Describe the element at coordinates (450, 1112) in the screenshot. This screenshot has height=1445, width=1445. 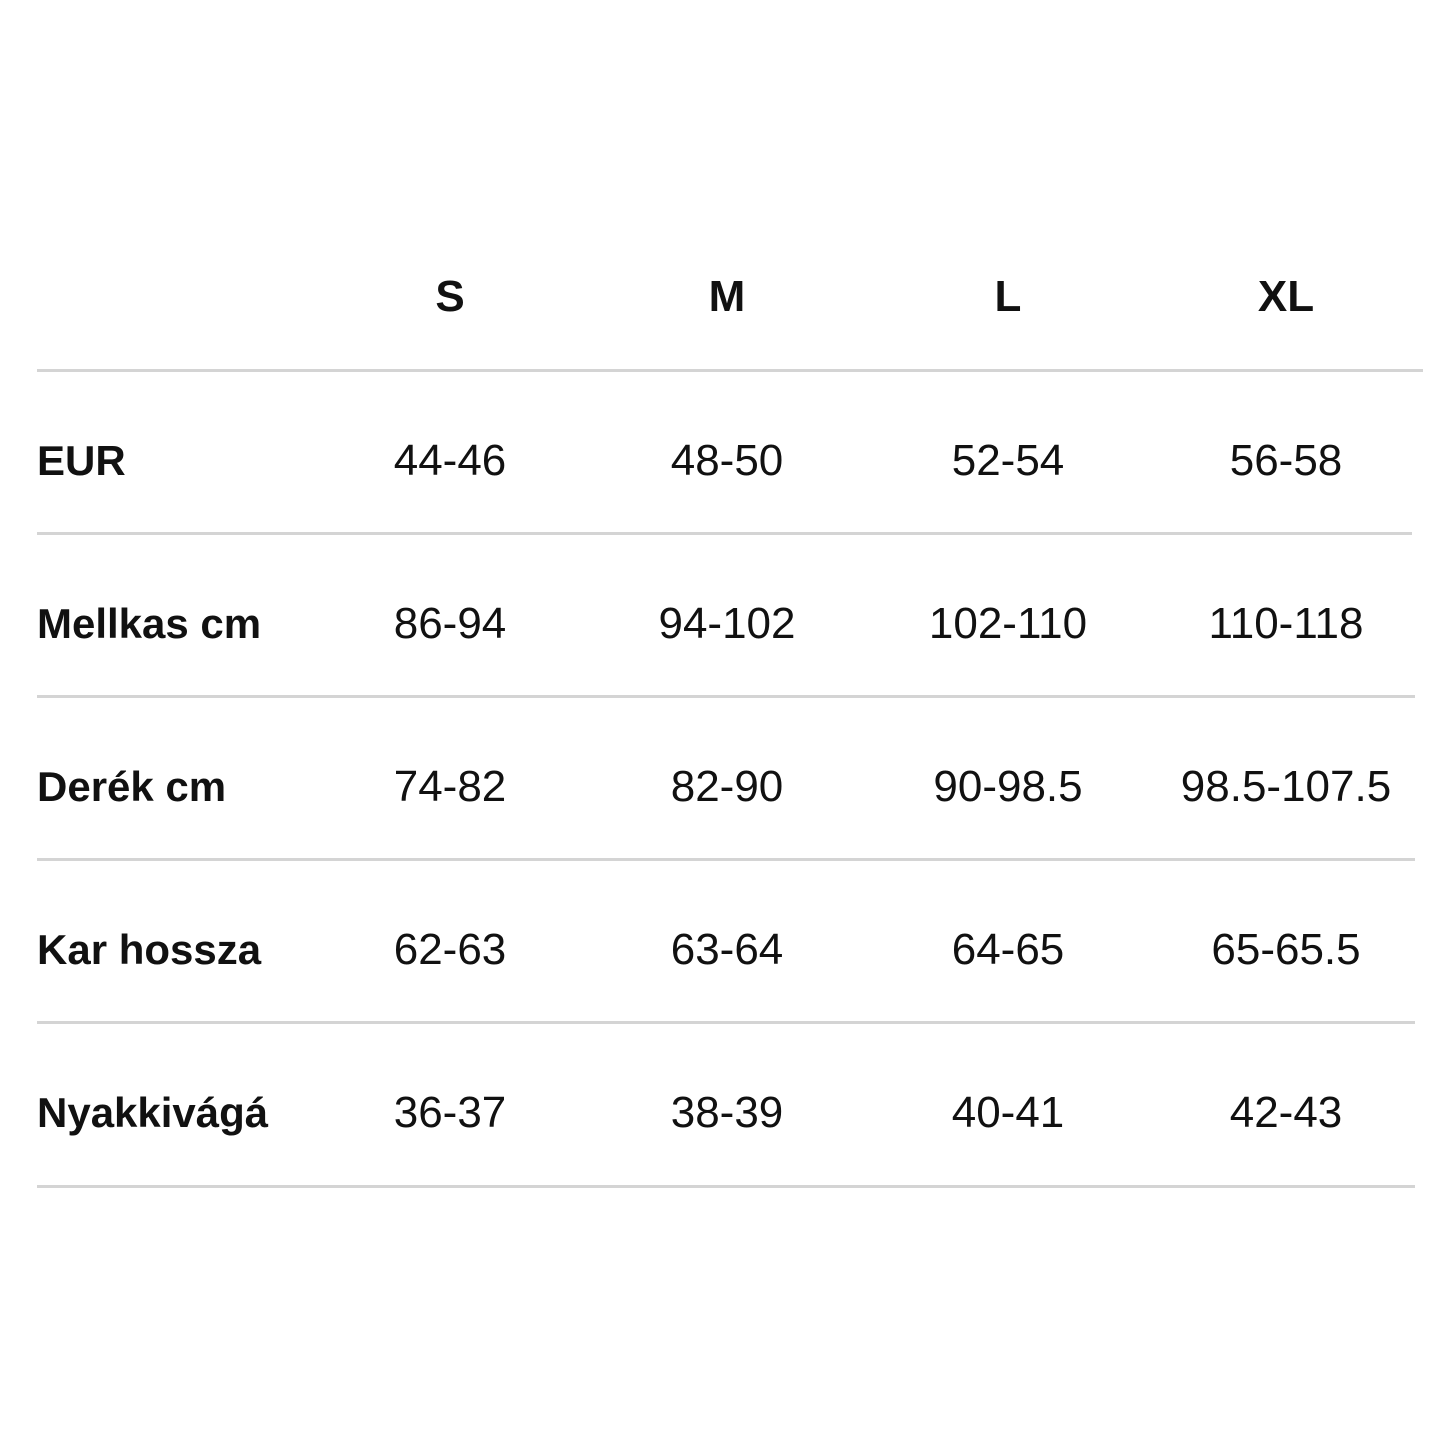
I see `table-cell: 36-37` at that location.